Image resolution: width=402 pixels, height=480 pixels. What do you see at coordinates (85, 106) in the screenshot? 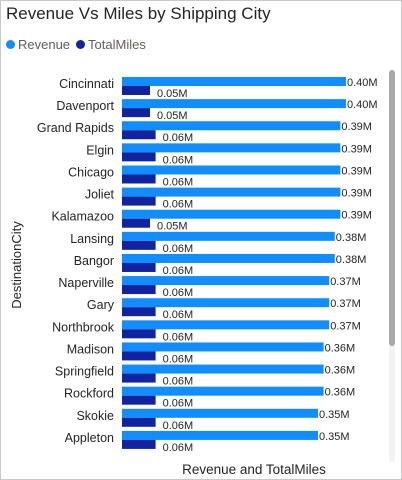
I see `category-label: Davenport` at bounding box center [85, 106].